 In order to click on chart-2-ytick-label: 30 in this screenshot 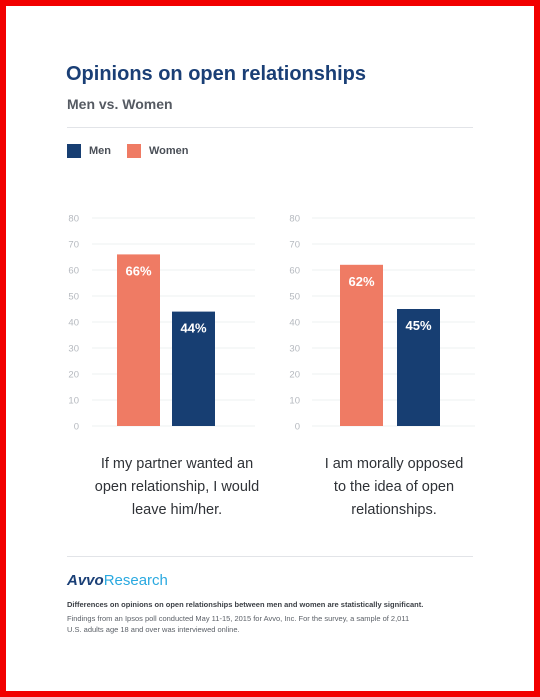, I will do `click(294, 349)`.